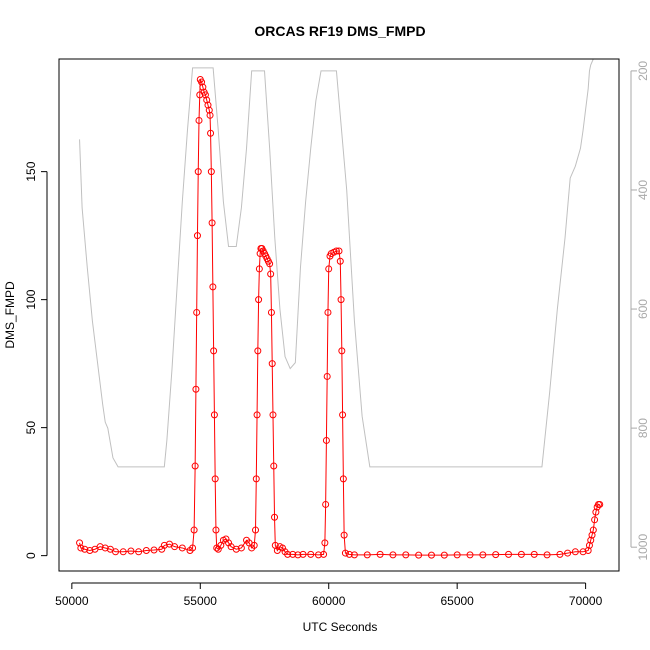 The image size is (650, 650). I want to click on y-tick-label: 100, so click(31, 299).